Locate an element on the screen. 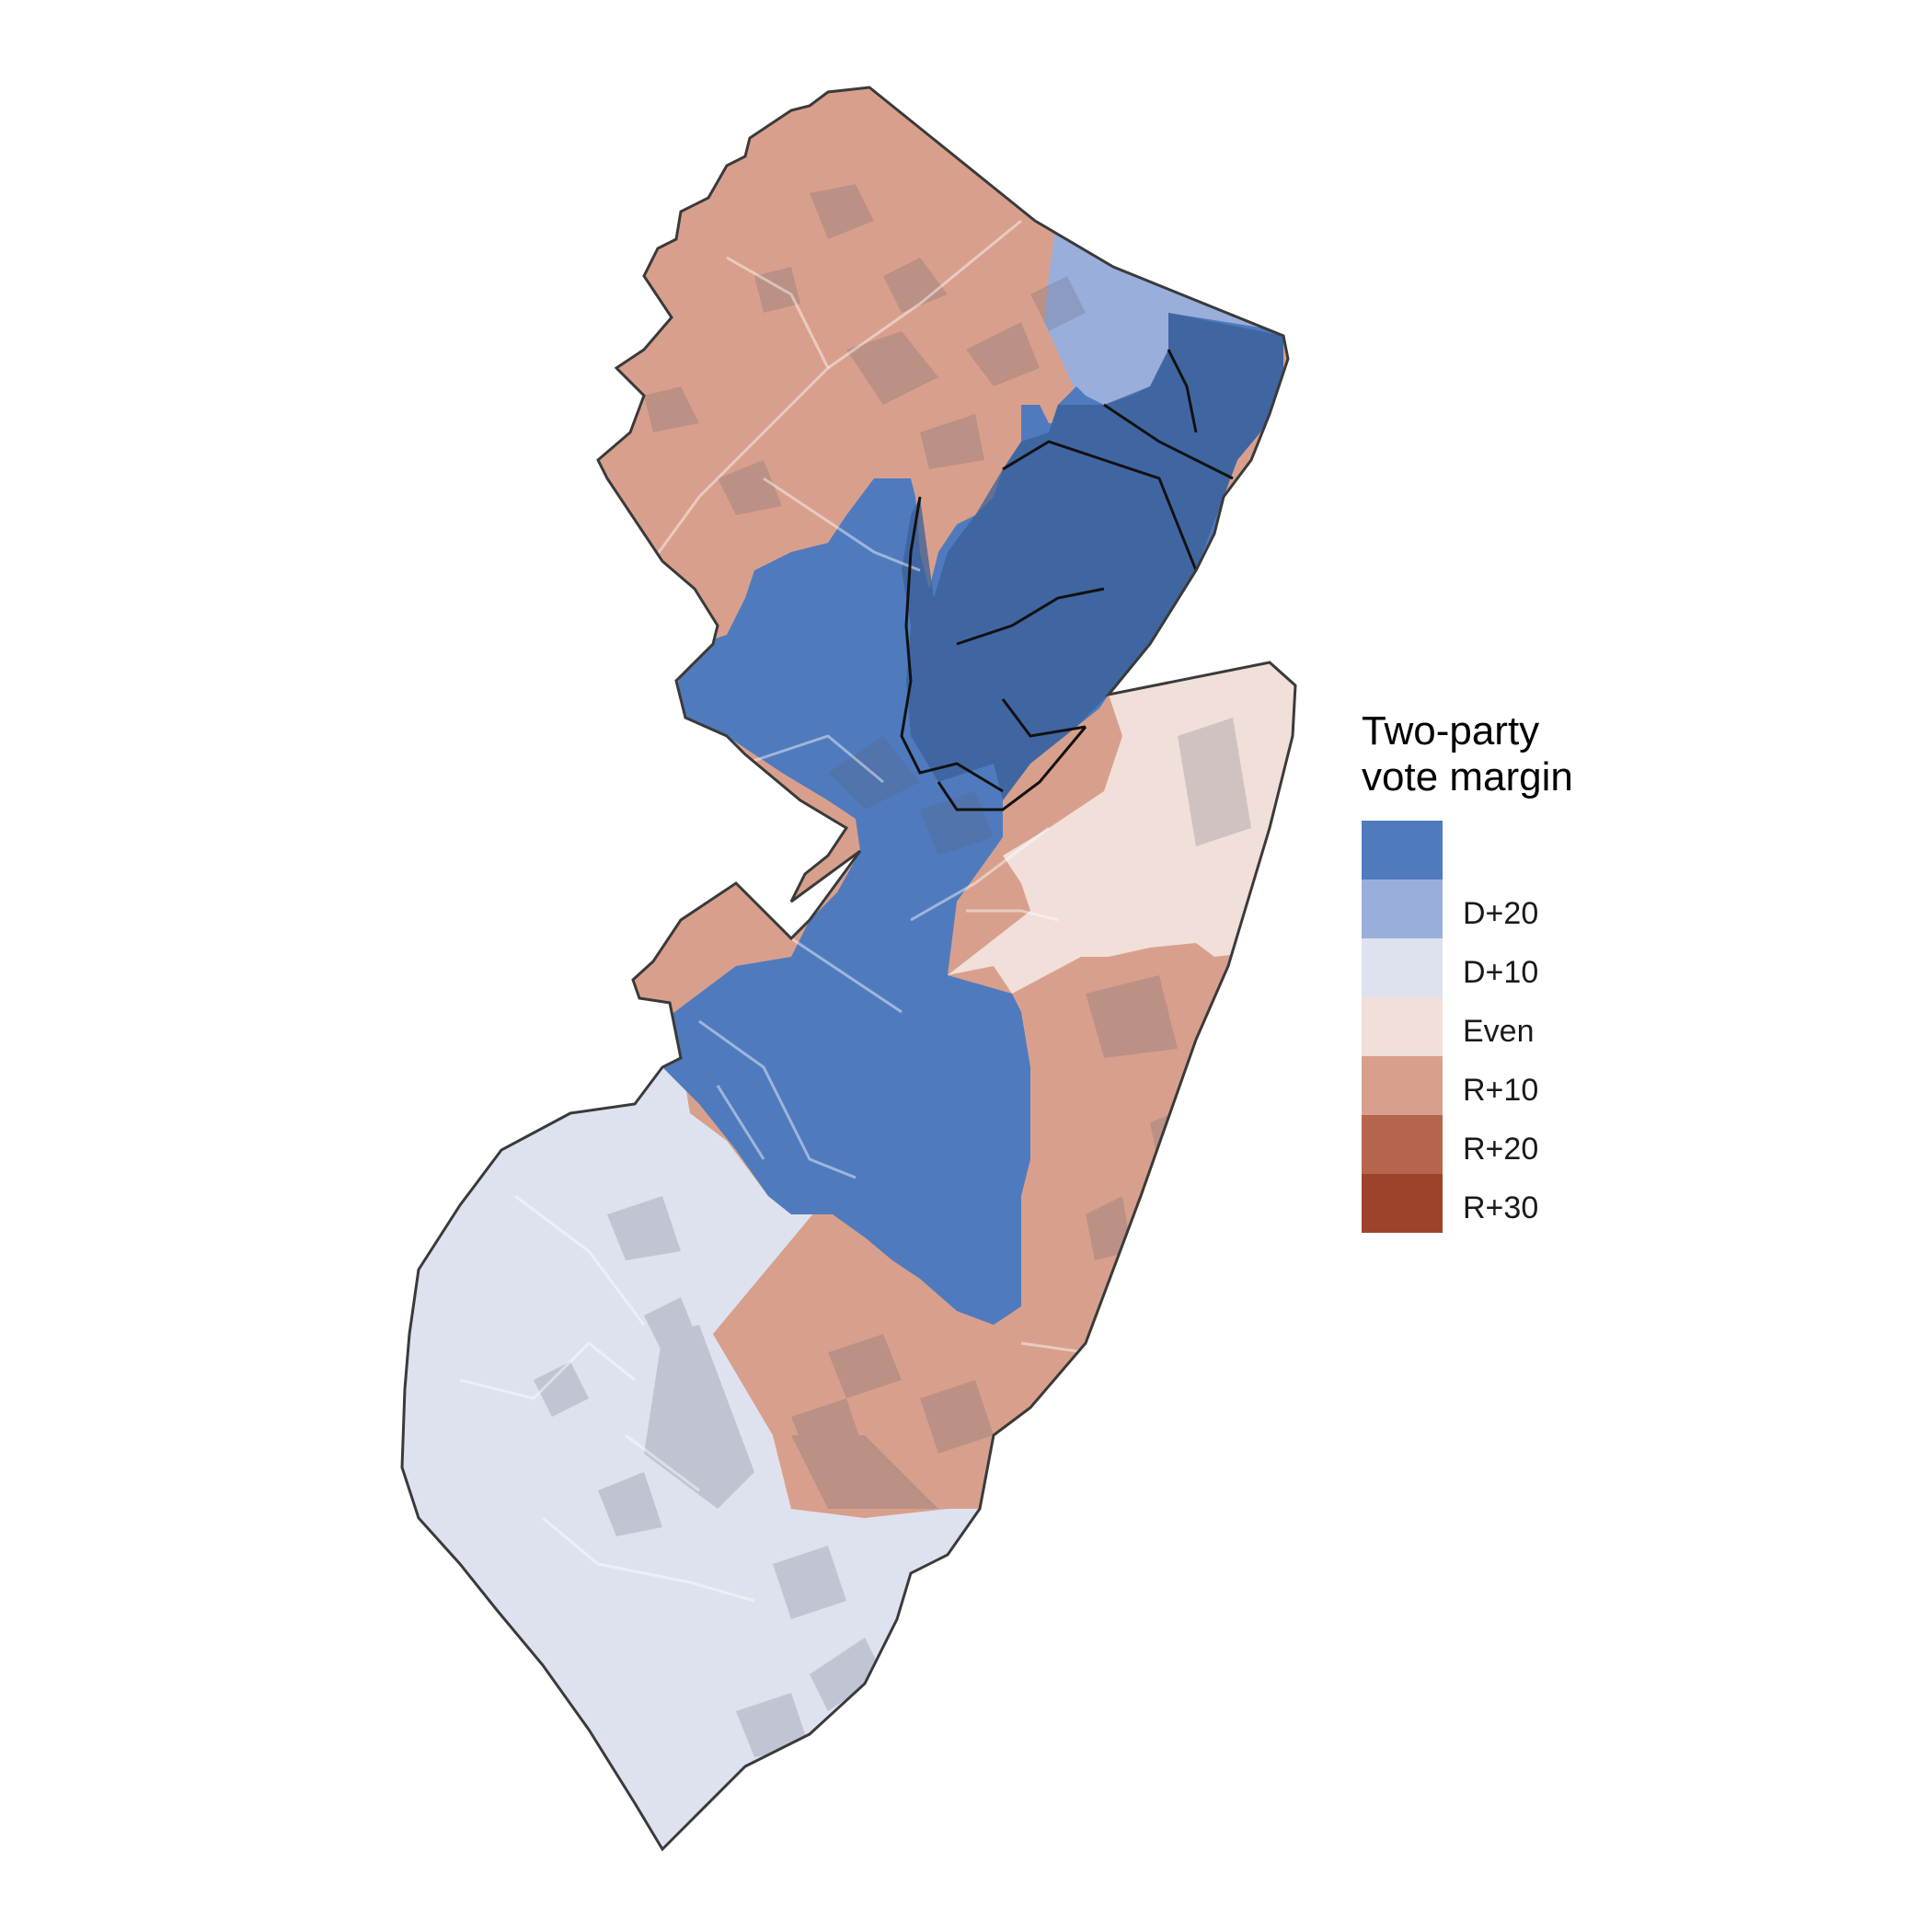  legend-label: R+20 is located at coordinates (1501, 1149).